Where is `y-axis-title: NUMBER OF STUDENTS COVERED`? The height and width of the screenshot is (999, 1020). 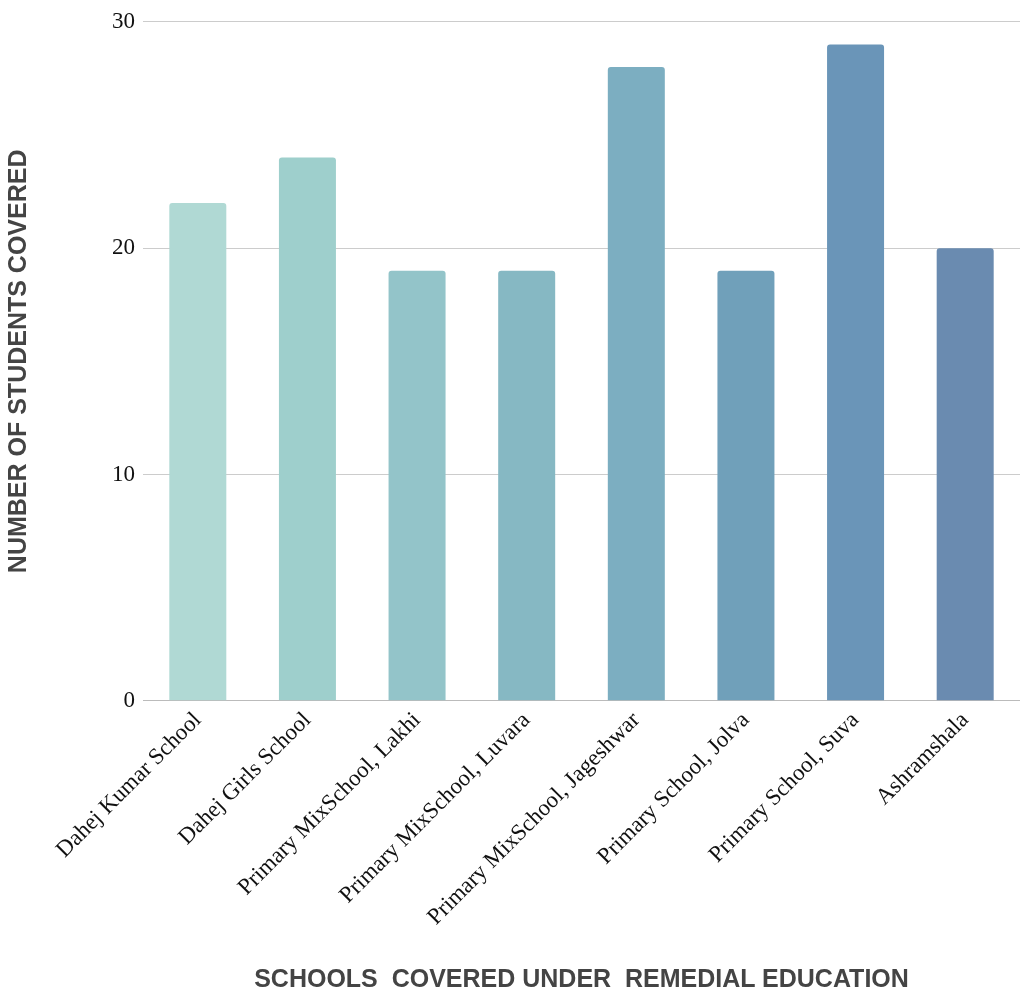
y-axis-title: NUMBER OF STUDENTS COVERED is located at coordinates (16, 361).